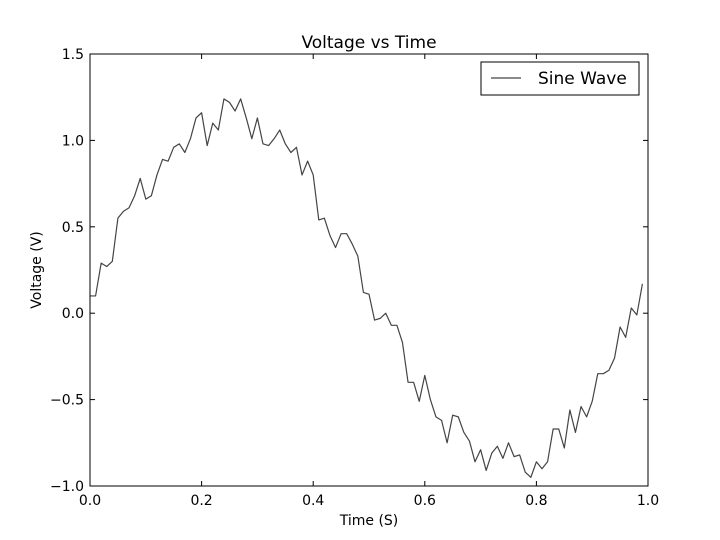 The height and width of the screenshot is (540, 720). Describe the element at coordinates (368, 43) in the screenshot. I see `chart-title: Voltage vs Time` at that location.